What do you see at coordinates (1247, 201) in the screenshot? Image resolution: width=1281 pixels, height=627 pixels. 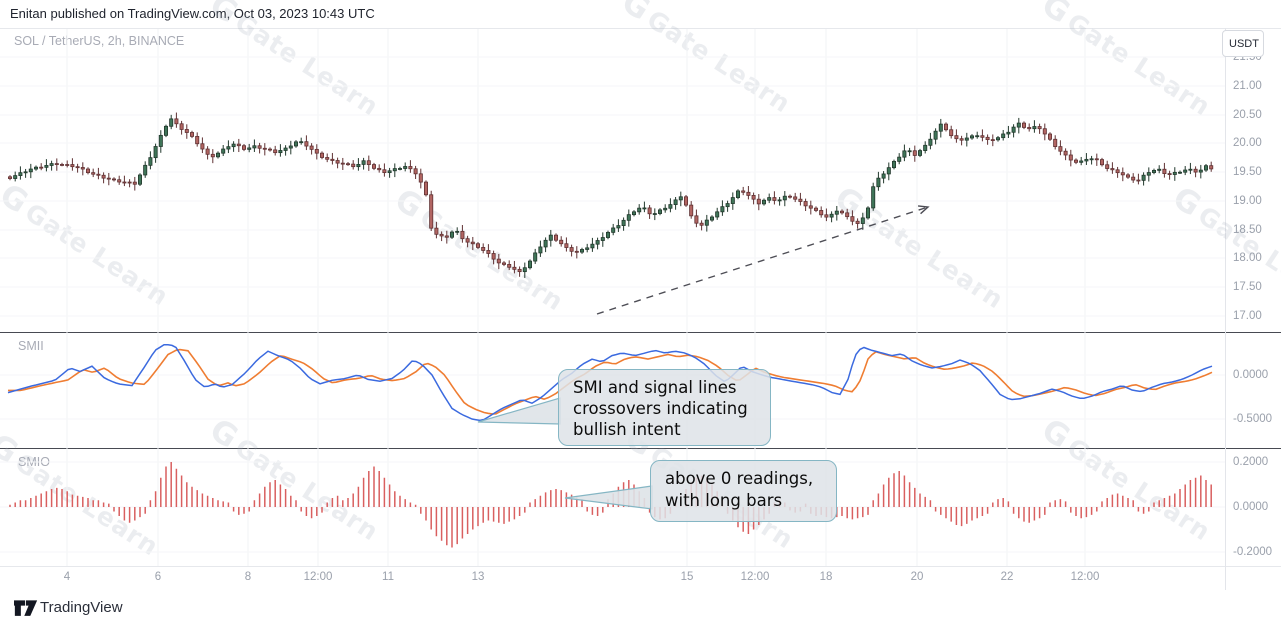 I see `axis-tick-label: 19.00` at bounding box center [1247, 201].